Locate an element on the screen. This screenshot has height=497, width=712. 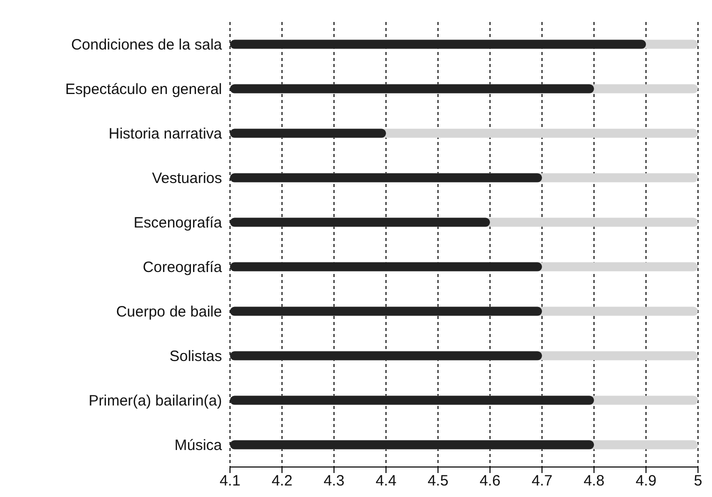
y-tick-label: Cuerpo de baile is located at coordinates (169, 312).